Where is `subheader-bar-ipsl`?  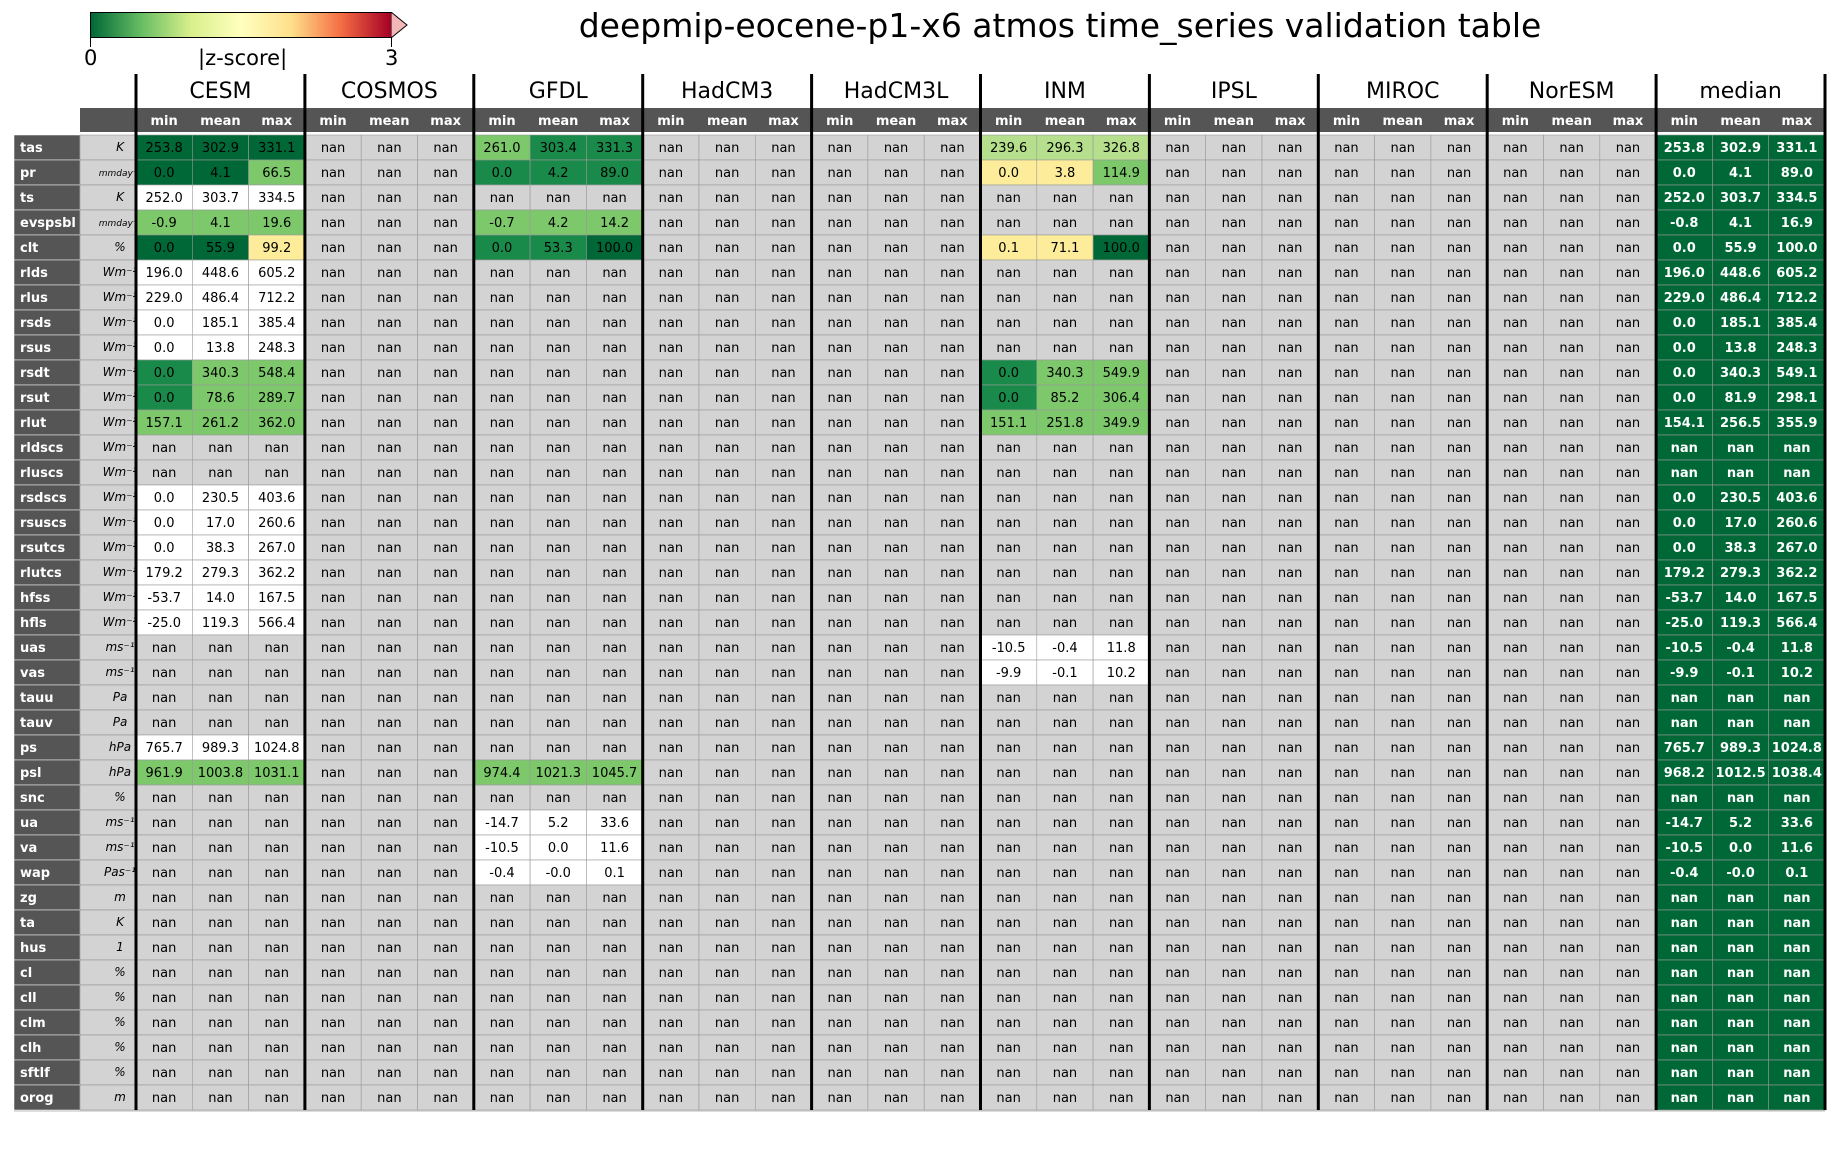
subheader-bar-ipsl is located at coordinates (1234, 120).